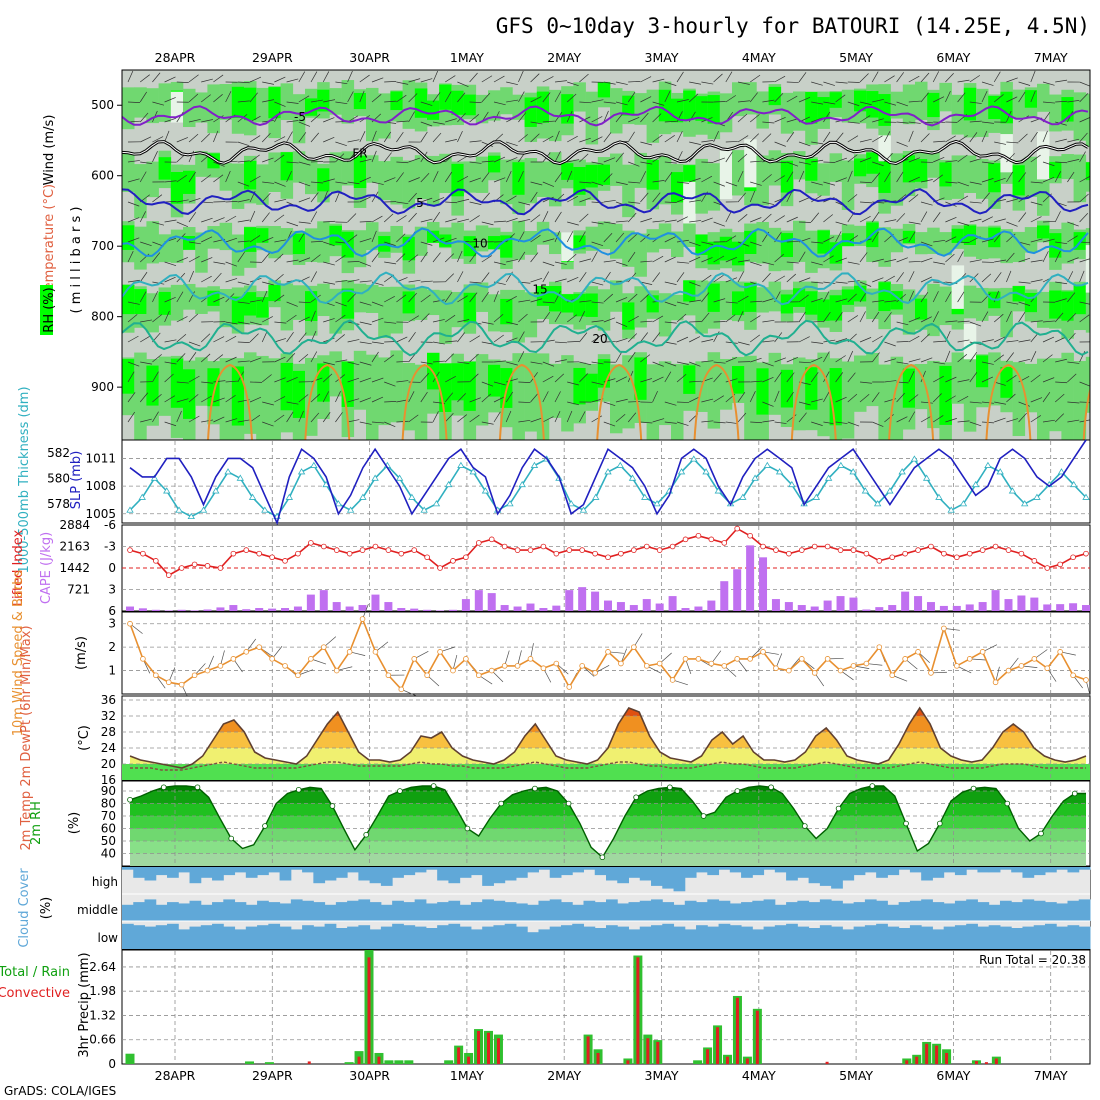 This screenshot has width=1100, height=1100. Describe the element at coordinates (953, 57) in the screenshot. I see `top-date-6MAY: 6MAY` at that location.